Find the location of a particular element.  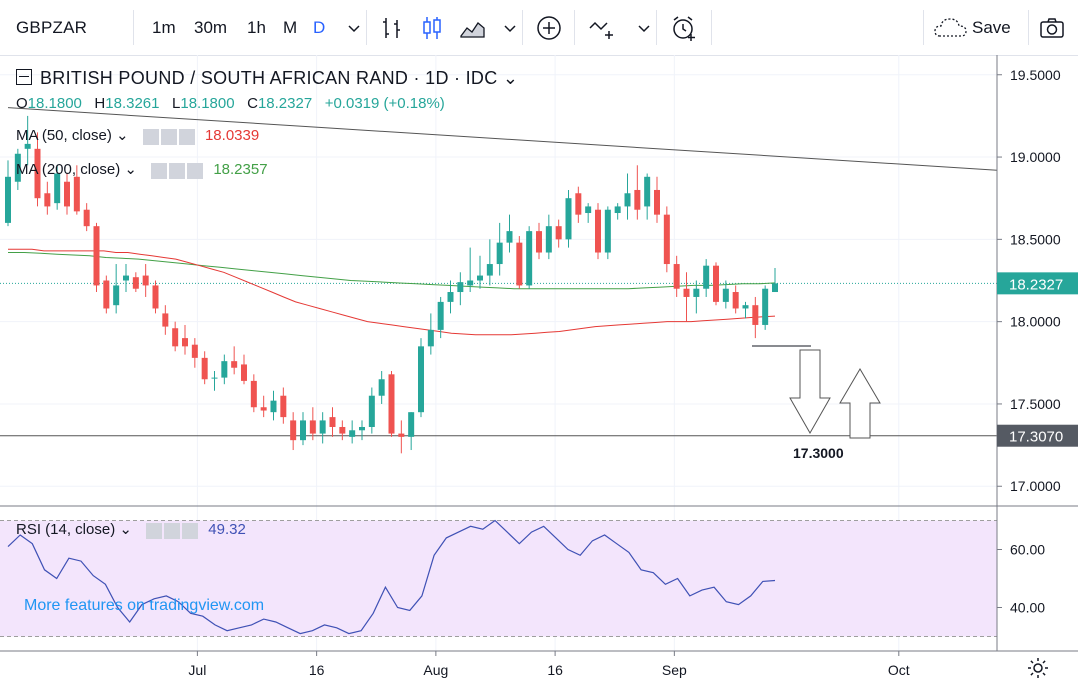

price-tick-label: 17.5000 is located at coordinates (1035, 404).